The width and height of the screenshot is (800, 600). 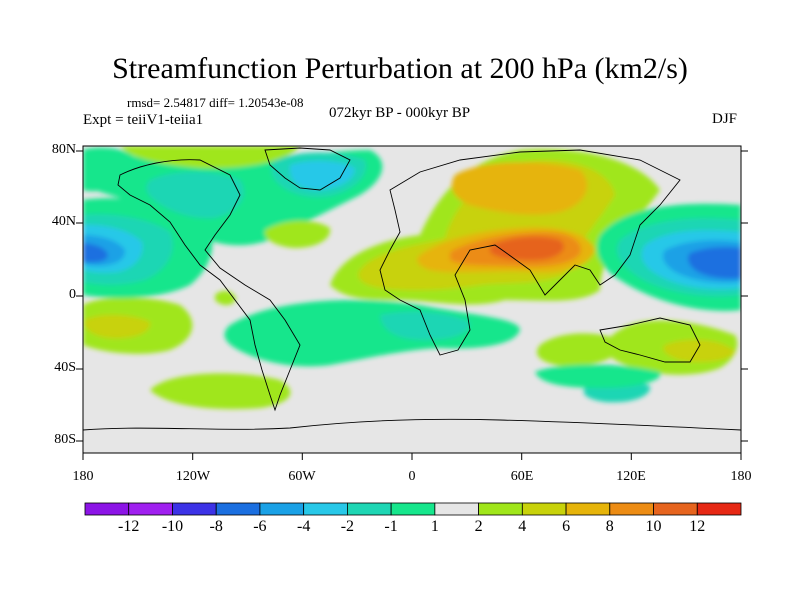 I want to click on lon-ticks, so click(x=412, y=456).